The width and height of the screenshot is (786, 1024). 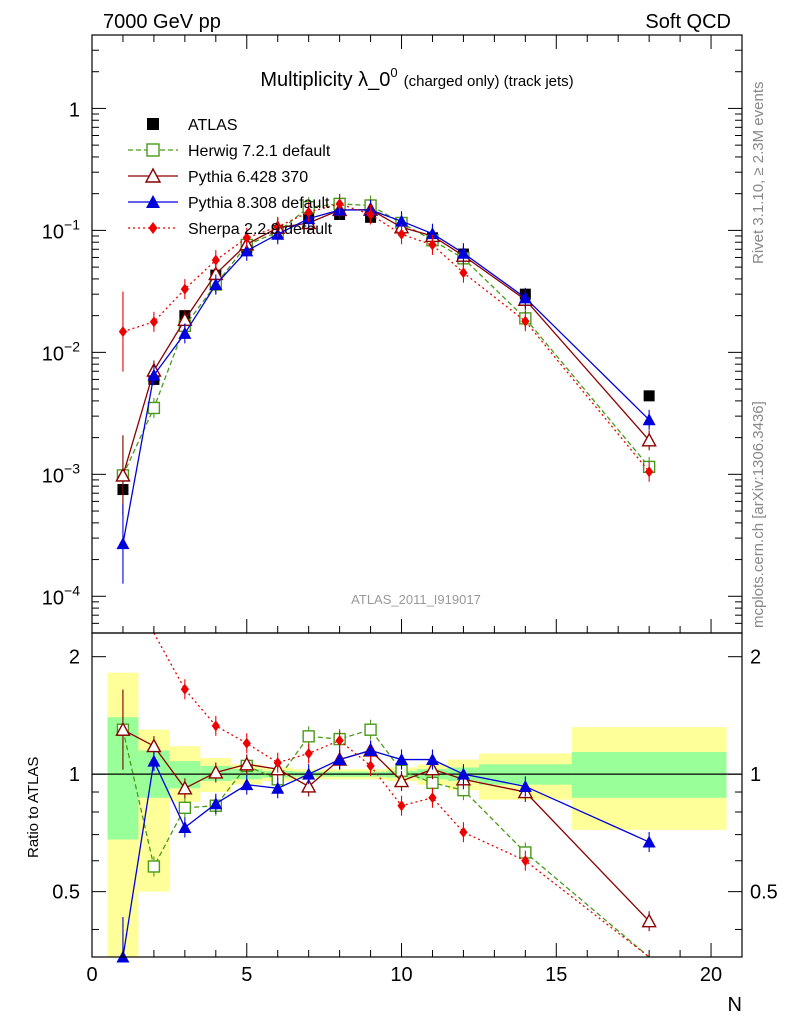 What do you see at coordinates (711, 975) in the screenshot?
I see `x-tick-label: 20` at bounding box center [711, 975].